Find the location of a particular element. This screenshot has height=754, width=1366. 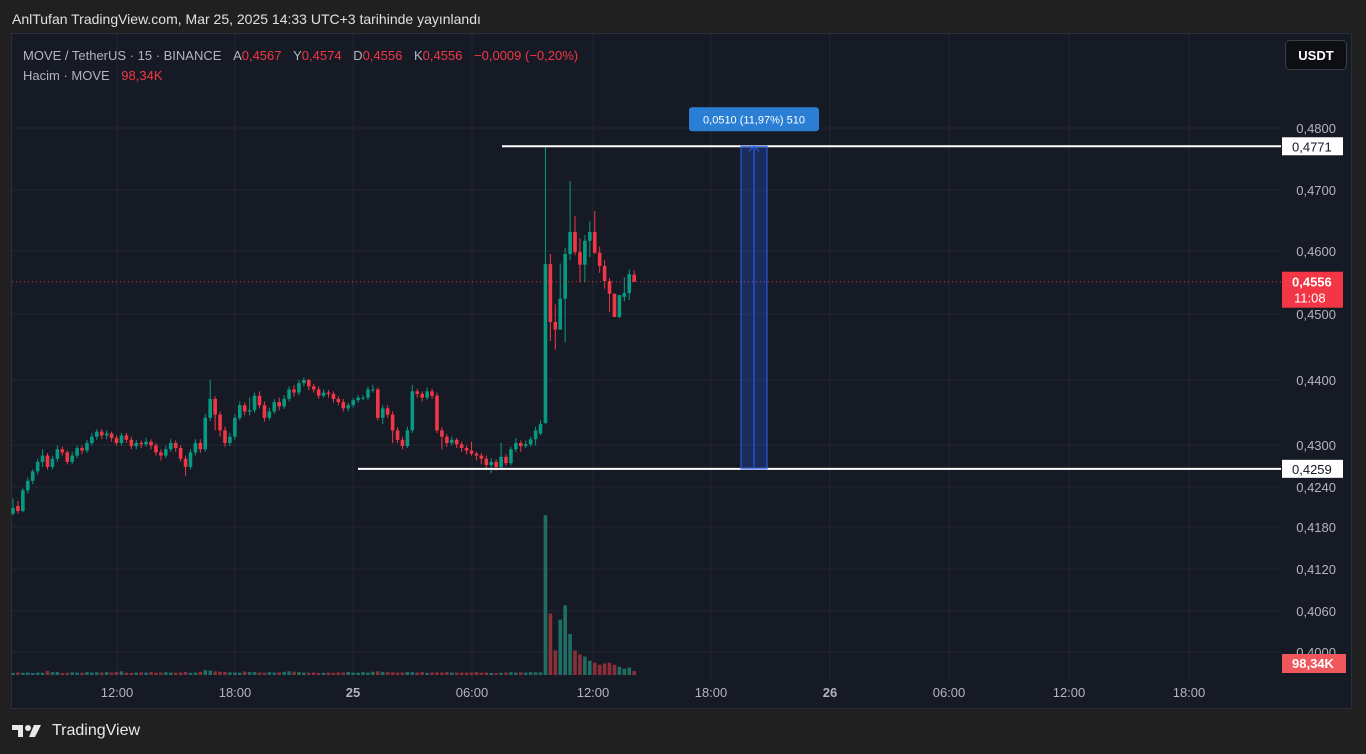

x-tick-label: 12:00 is located at coordinates (593, 692).